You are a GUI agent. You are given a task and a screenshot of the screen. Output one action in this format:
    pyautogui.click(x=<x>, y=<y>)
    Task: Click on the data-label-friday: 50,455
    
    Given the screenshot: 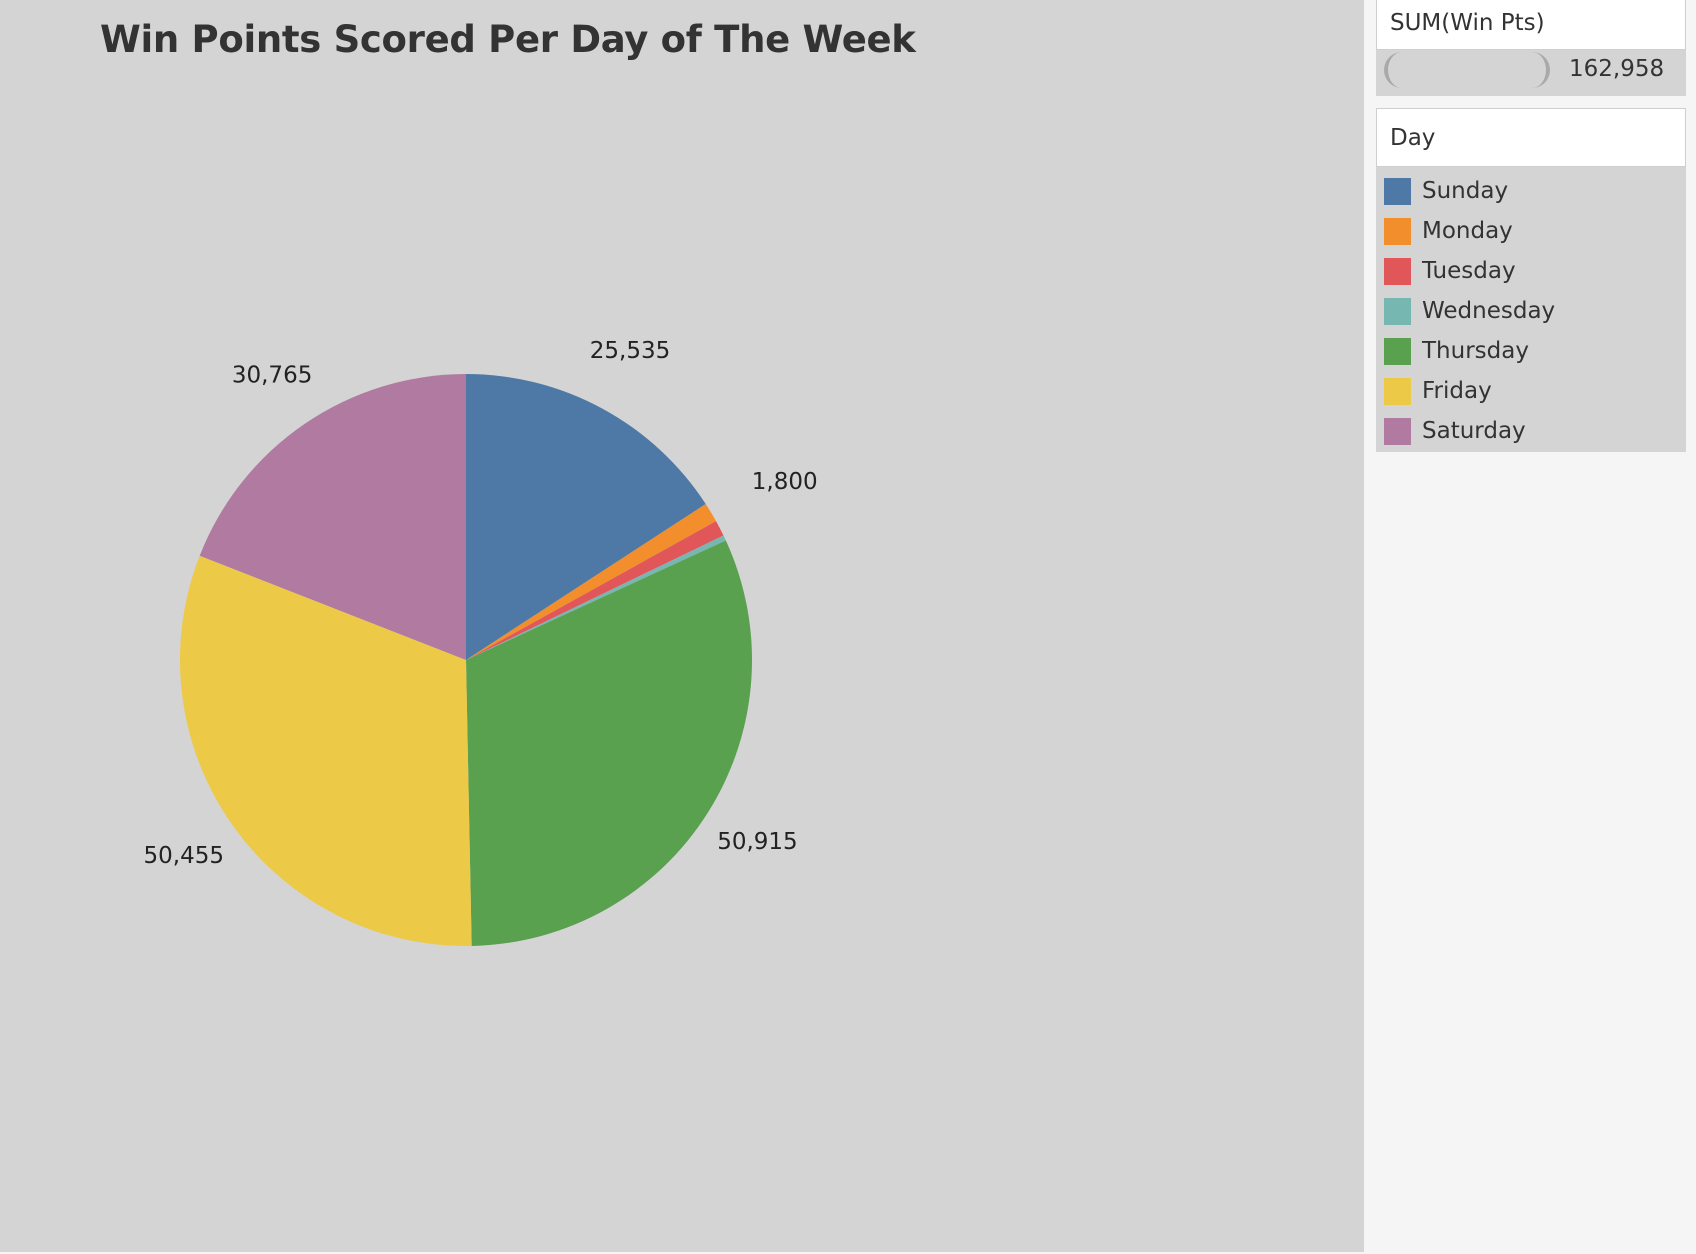 What is the action you would take?
    pyautogui.click(x=184, y=856)
    